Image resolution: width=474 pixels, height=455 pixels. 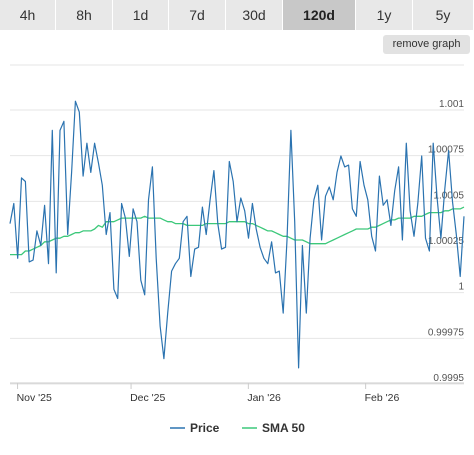 I want to click on range-tab-7d: 7d, so click(x=197, y=15).